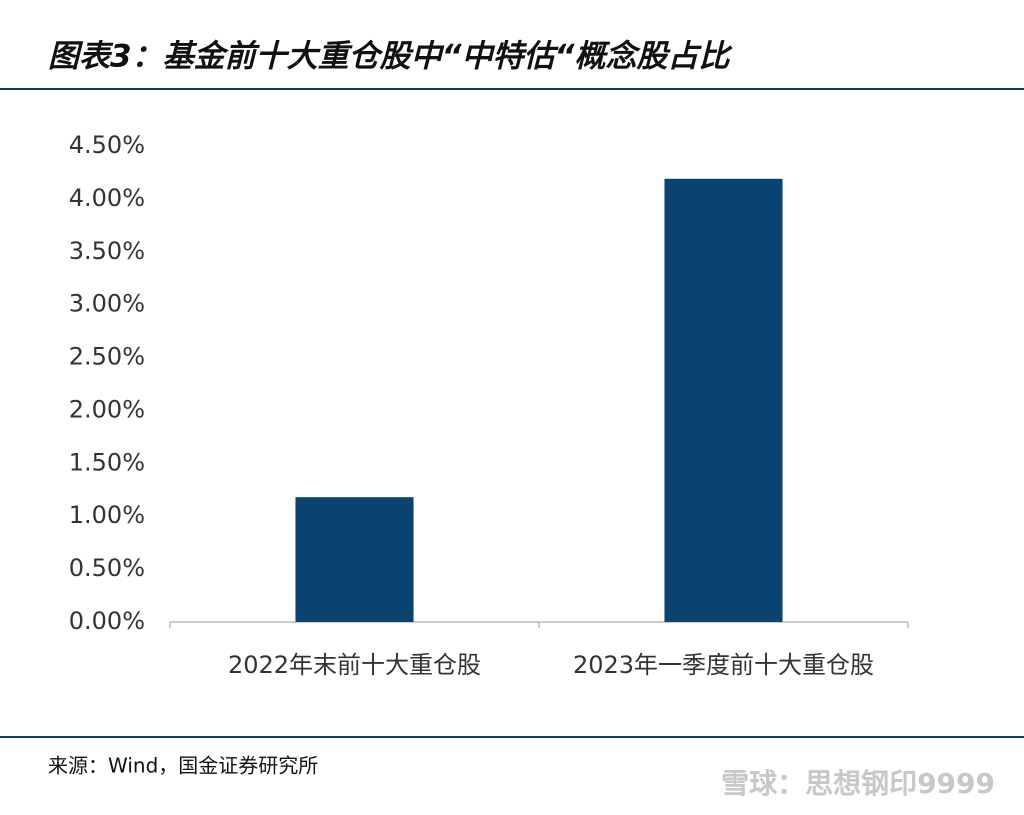 The image size is (1024, 815). What do you see at coordinates (107, 409) in the screenshot?
I see `y-tick-label: 2.00%` at bounding box center [107, 409].